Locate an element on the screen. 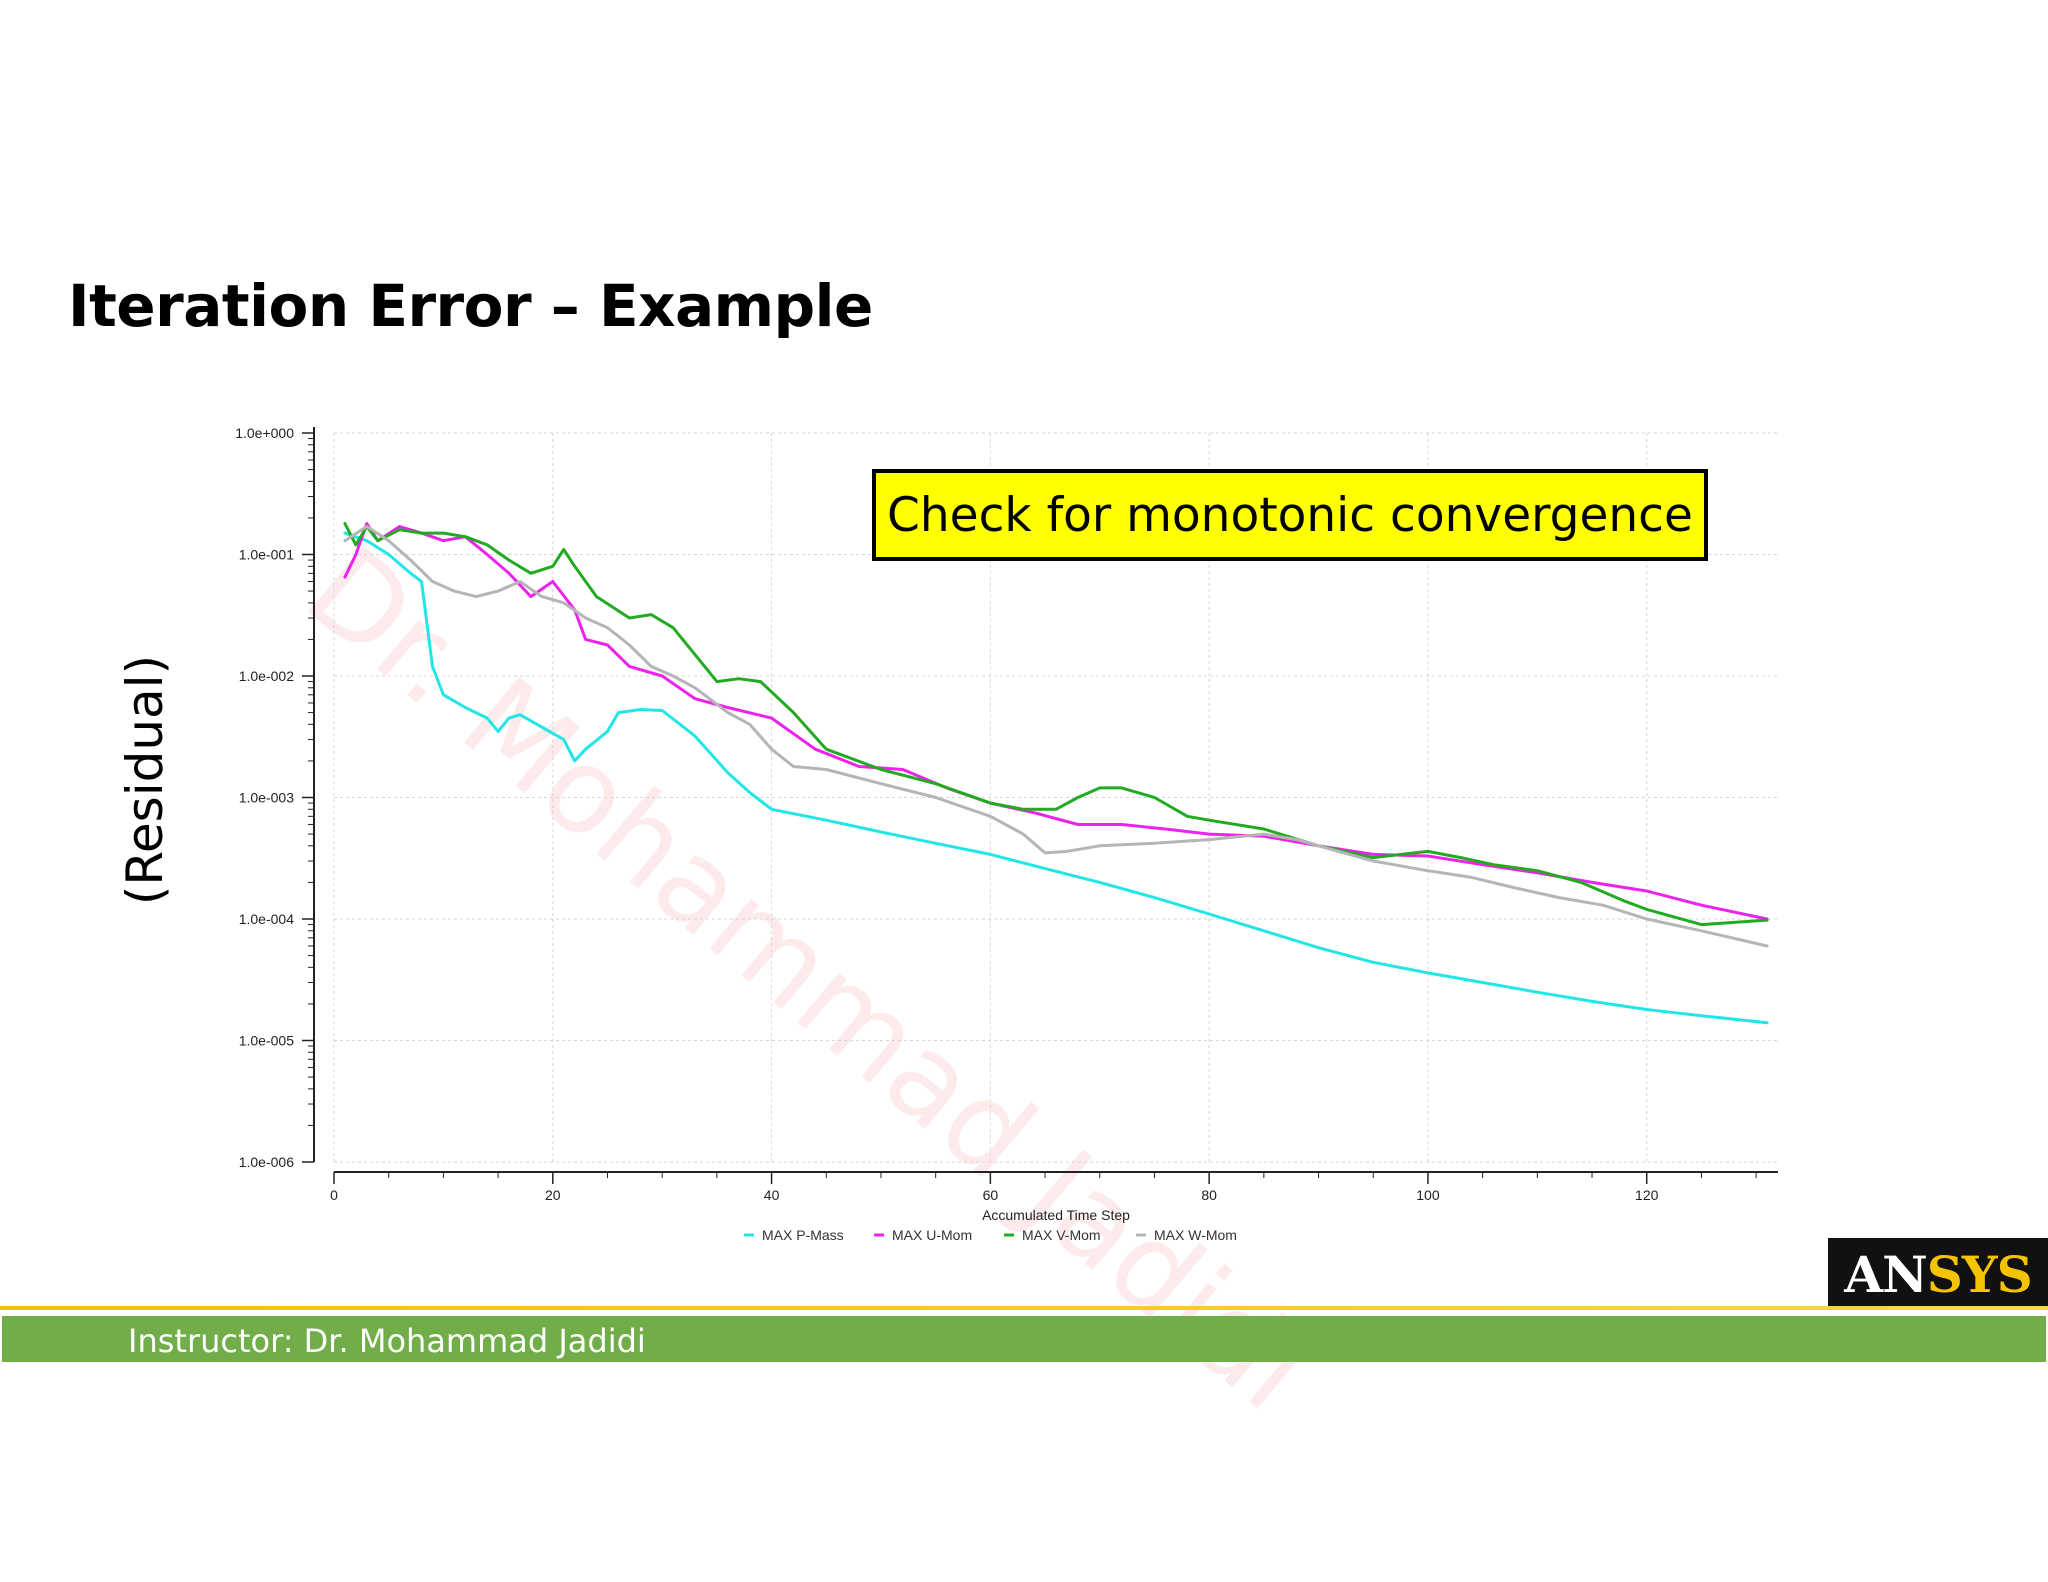  legend-entry: MAX P-Mass is located at coordinates (803, 1235).